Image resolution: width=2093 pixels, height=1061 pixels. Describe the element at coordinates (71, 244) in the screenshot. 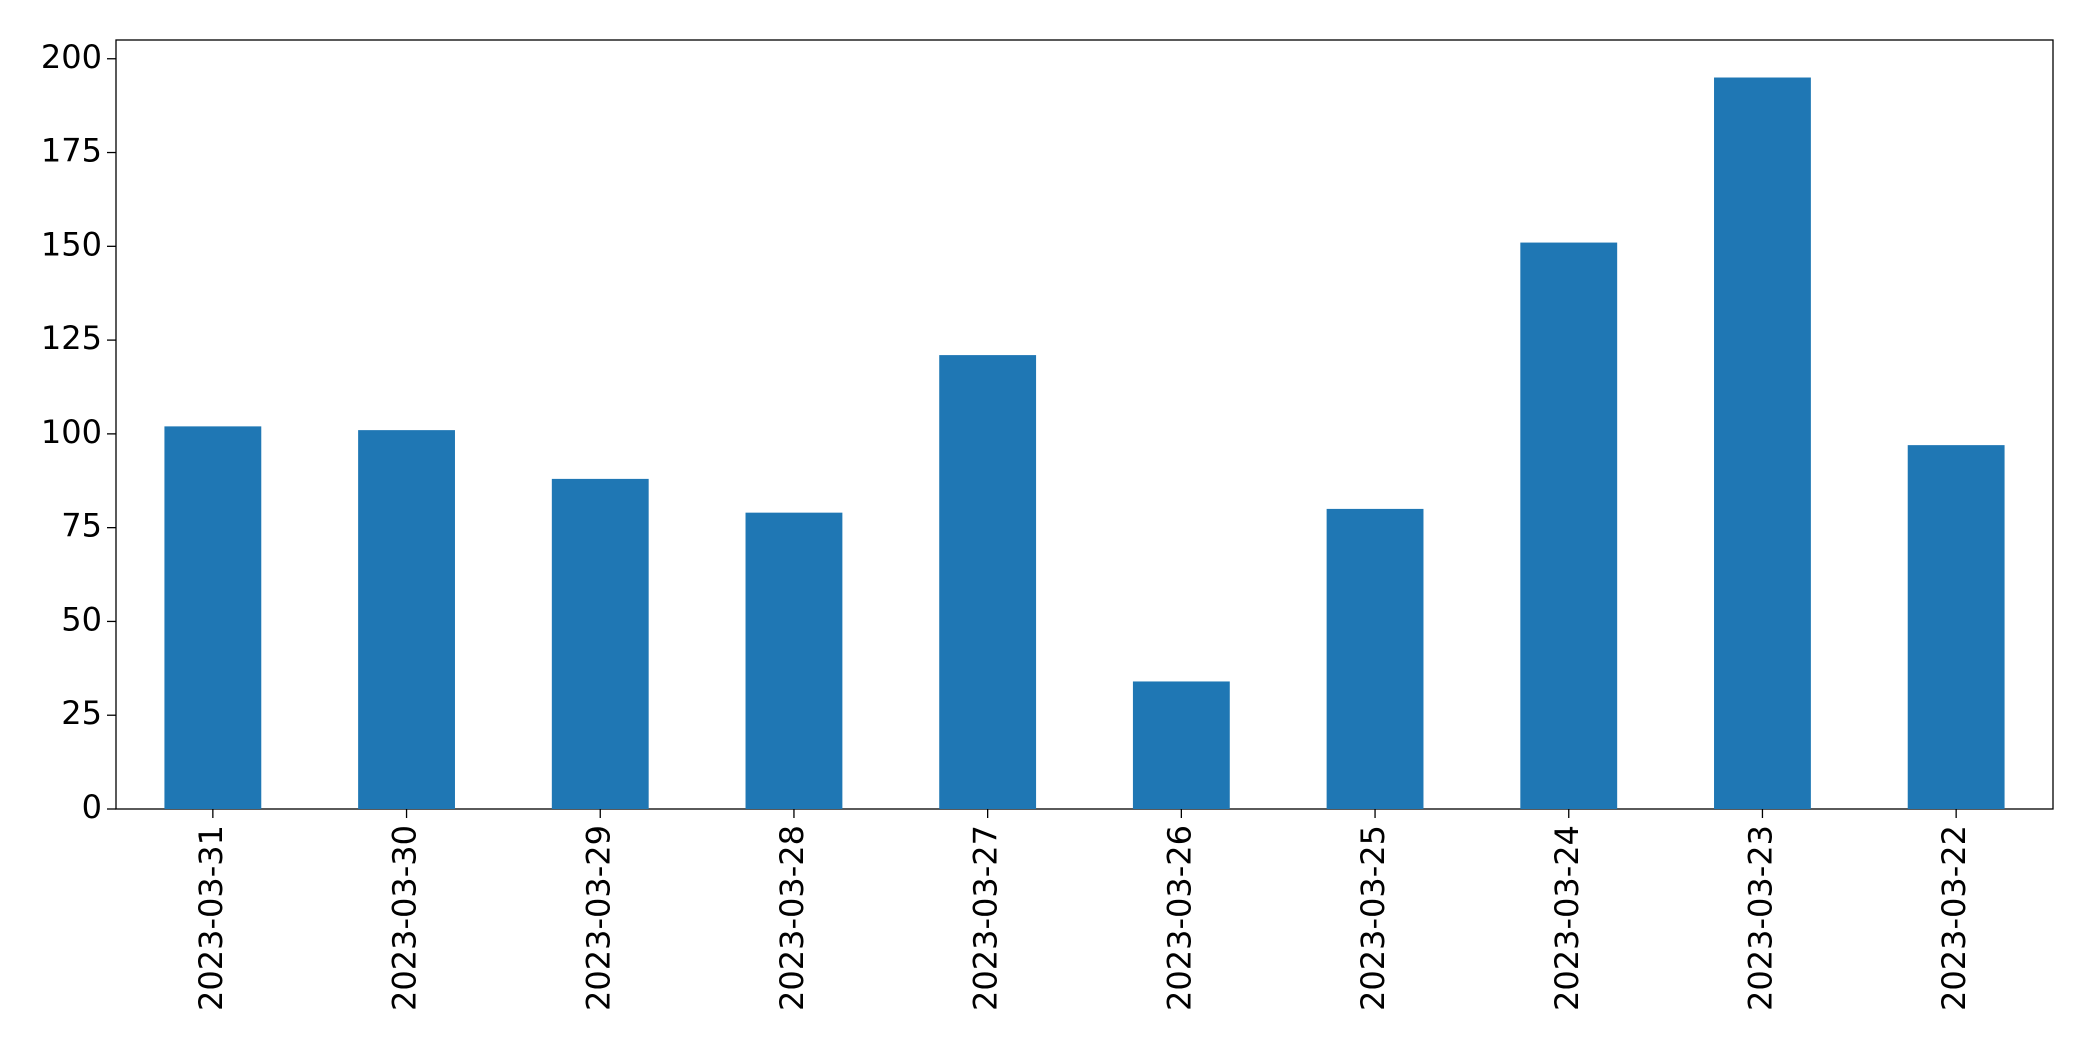

I see `y-tick-label: 150` at that location.